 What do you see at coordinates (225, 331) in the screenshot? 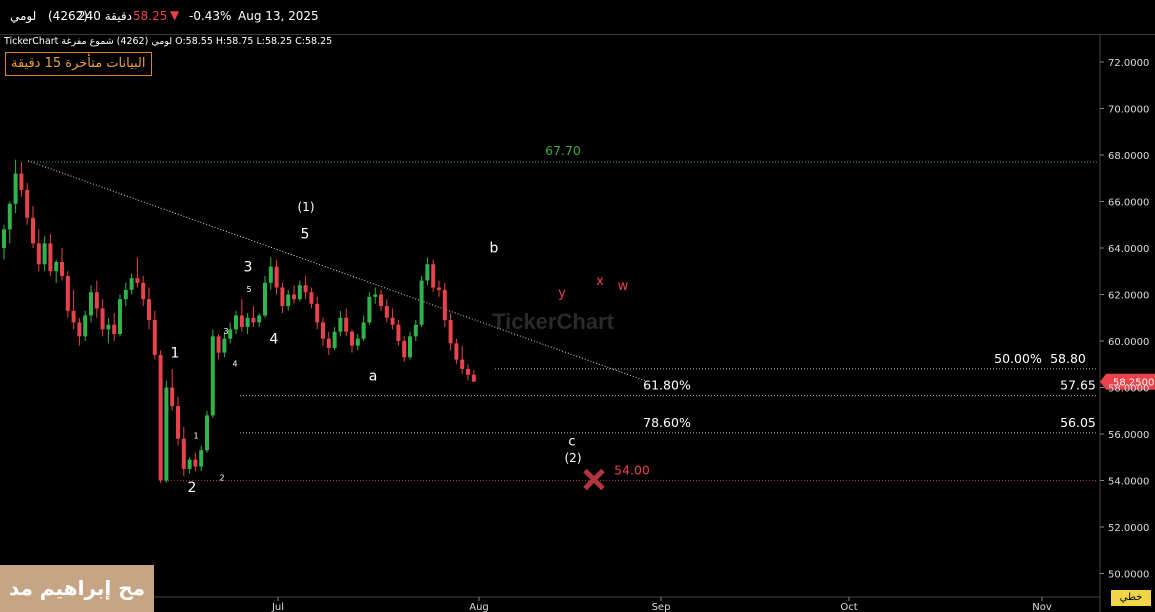
I see `wave-label: 3` at bounding box center [225, 331].